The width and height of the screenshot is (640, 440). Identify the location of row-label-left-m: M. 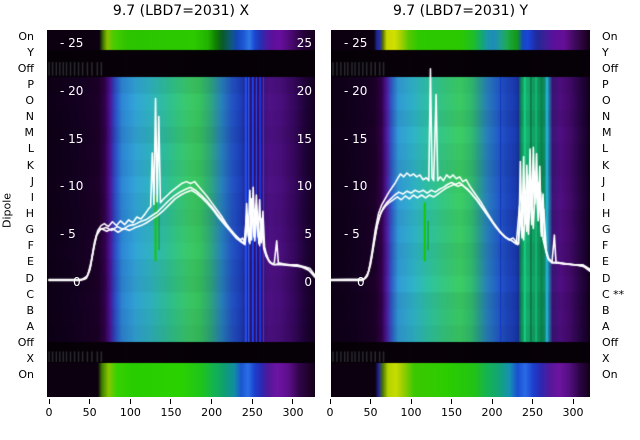
(29, 133).